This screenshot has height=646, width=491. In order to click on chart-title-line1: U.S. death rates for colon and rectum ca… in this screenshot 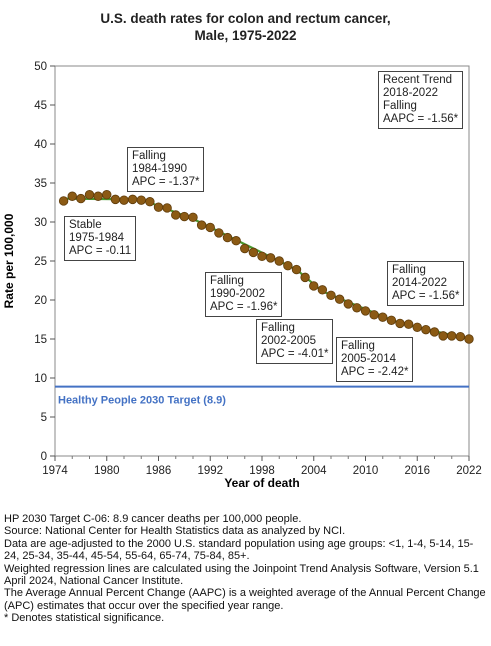, I will do `click(245, 18)`.